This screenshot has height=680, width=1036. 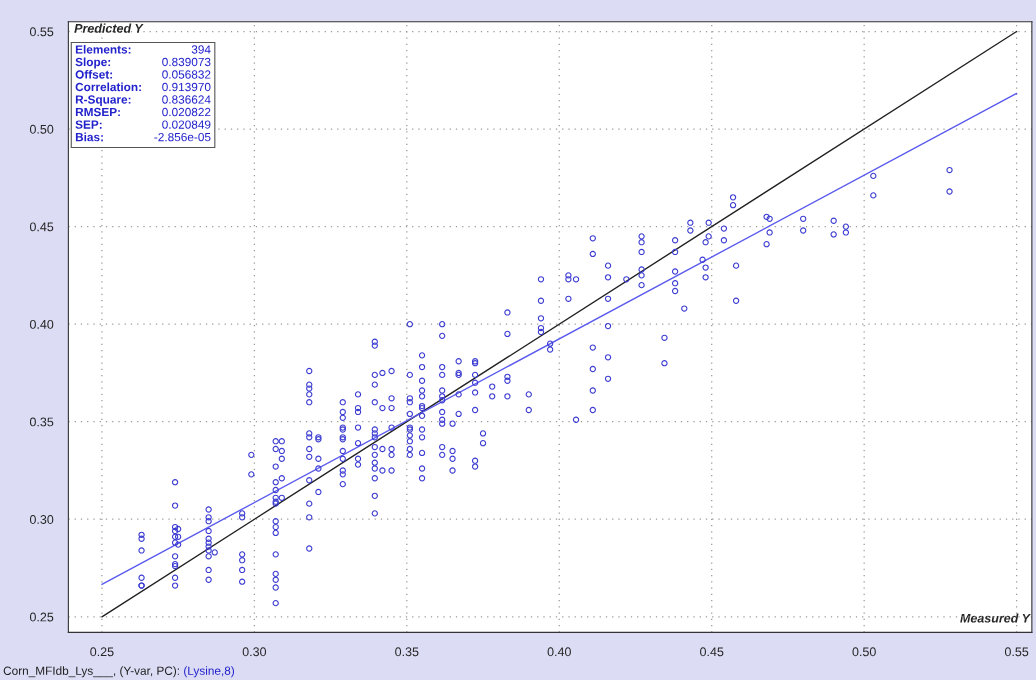 I want to click on text: Bias: -2.856e-05, so click(x=143, y=137).